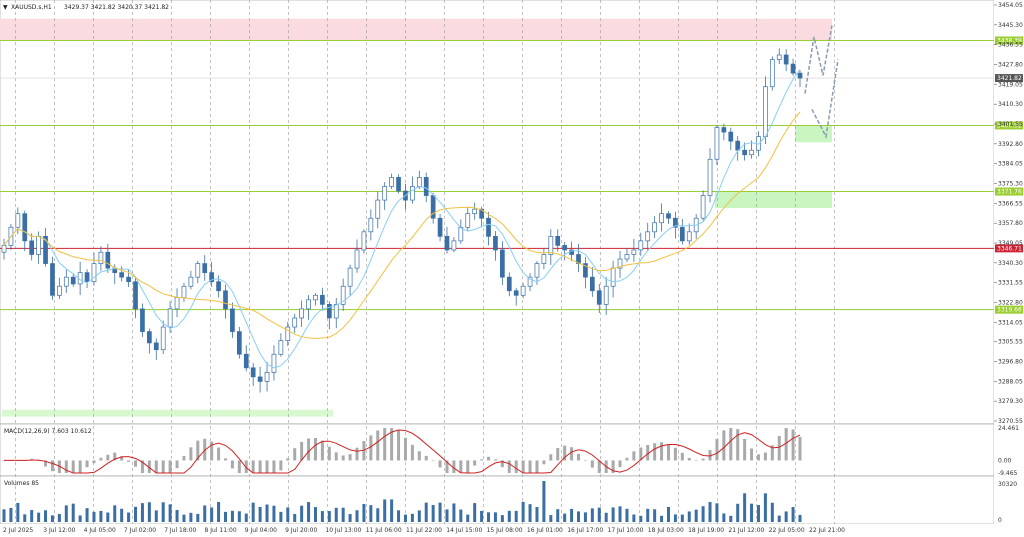  I want to click on volume-label: Volumes 85, so click(21, 483).